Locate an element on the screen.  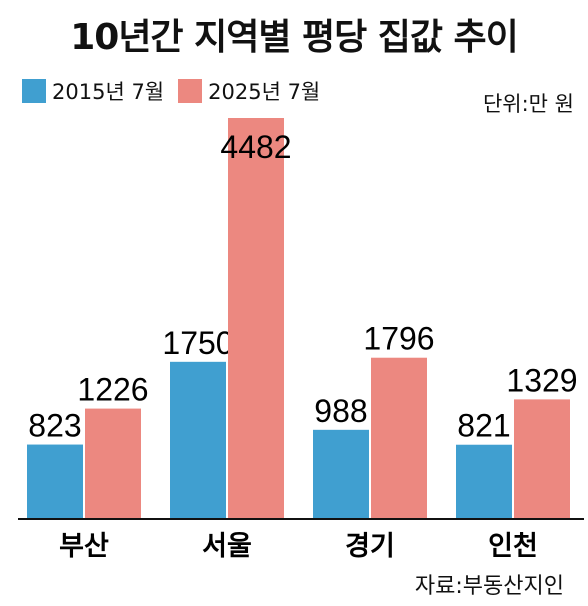
data-label-경기-2025: 1796 is located at coordinates (398, 339).